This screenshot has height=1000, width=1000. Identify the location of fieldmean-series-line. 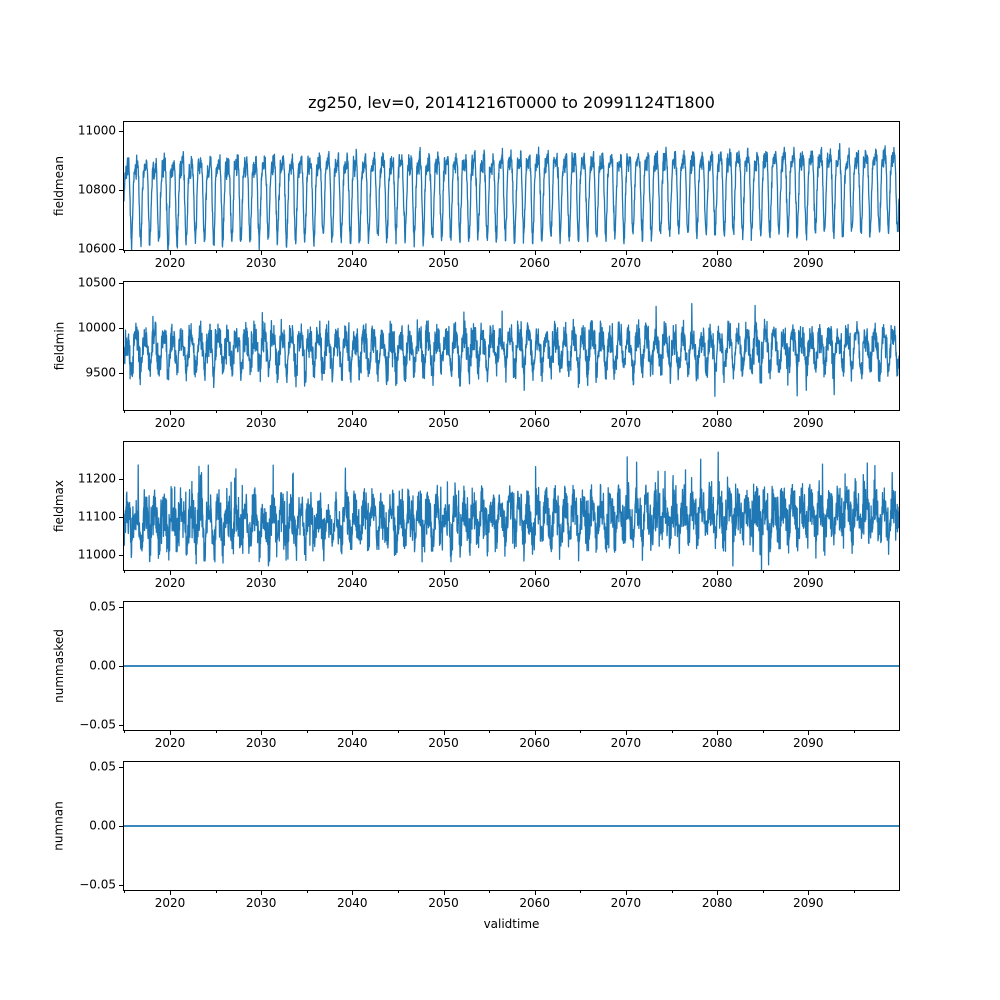
(511, 196).